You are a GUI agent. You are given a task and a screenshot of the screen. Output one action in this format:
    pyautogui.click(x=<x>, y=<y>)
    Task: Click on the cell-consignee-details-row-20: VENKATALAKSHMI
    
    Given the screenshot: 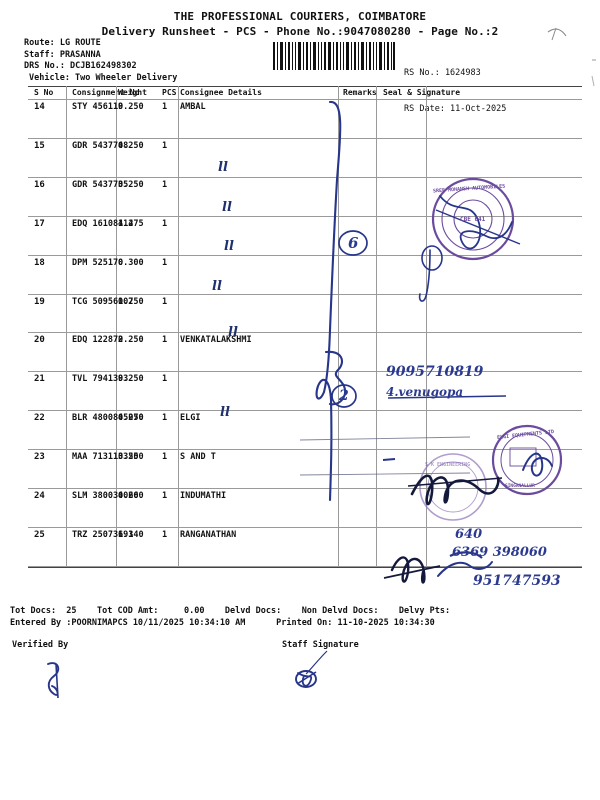 What is the action you would take?
    pyautogui.click(x=216, y=340)
    